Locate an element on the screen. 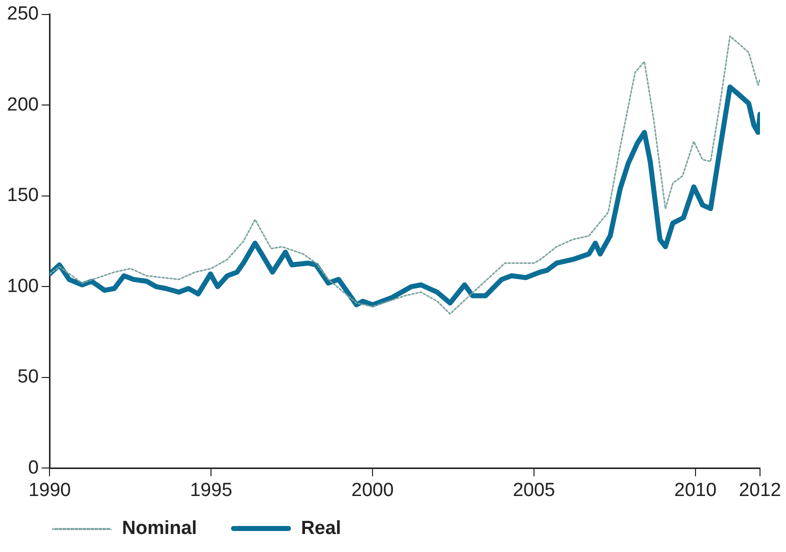 Image resolution: width=786 pixels, height=552 pixels. y-tick-label: 50 is located at coordinates (28, 377).